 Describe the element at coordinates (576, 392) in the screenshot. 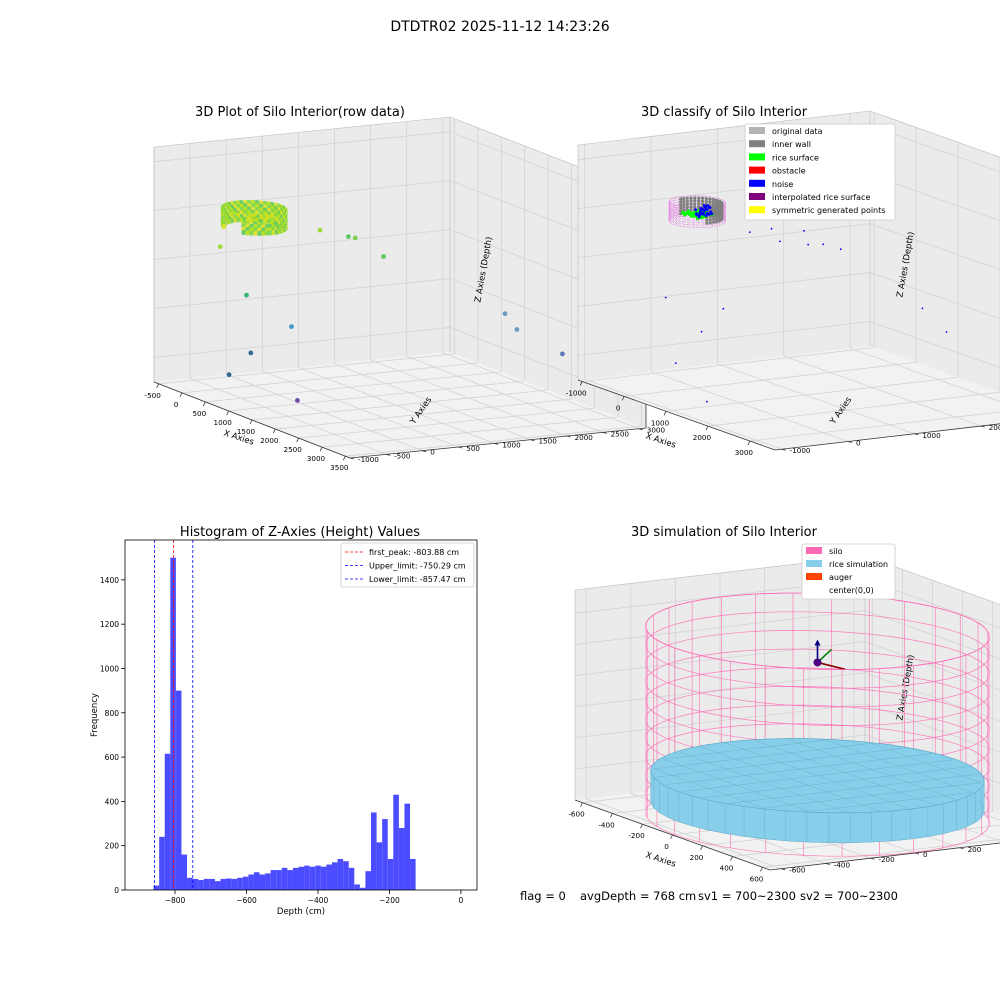

I see `classify-x-tick-label: -1000` at that location.